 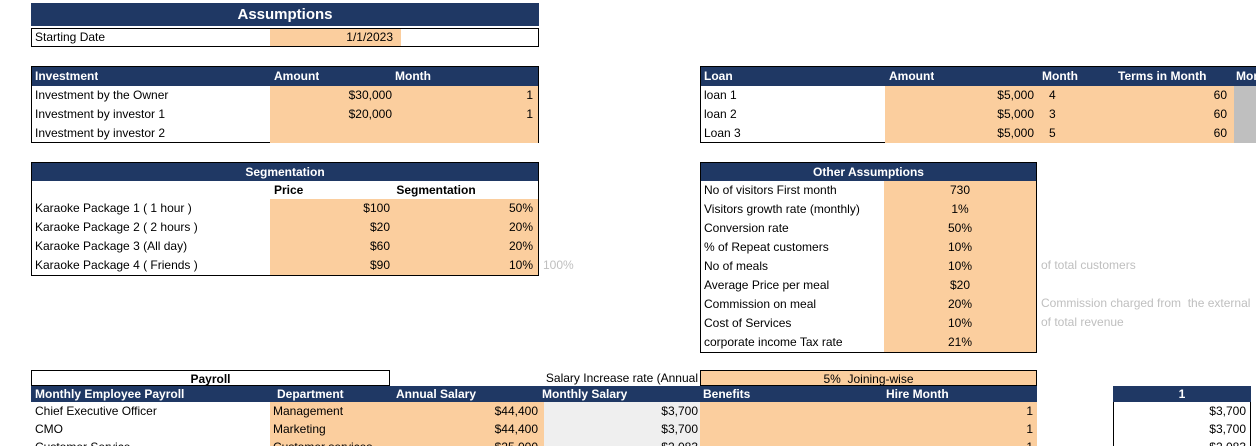 What do you see at coordinates (960, 228) in the screenshot?
I see `assumption-value-cell: 50%` at bounding box center [960, 228].